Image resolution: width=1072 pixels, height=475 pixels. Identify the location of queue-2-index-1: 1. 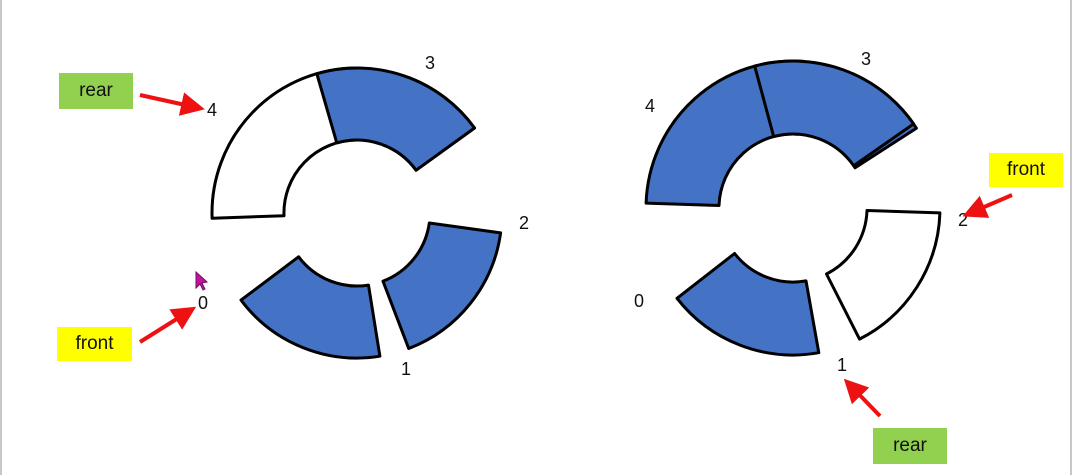
(842, 365).